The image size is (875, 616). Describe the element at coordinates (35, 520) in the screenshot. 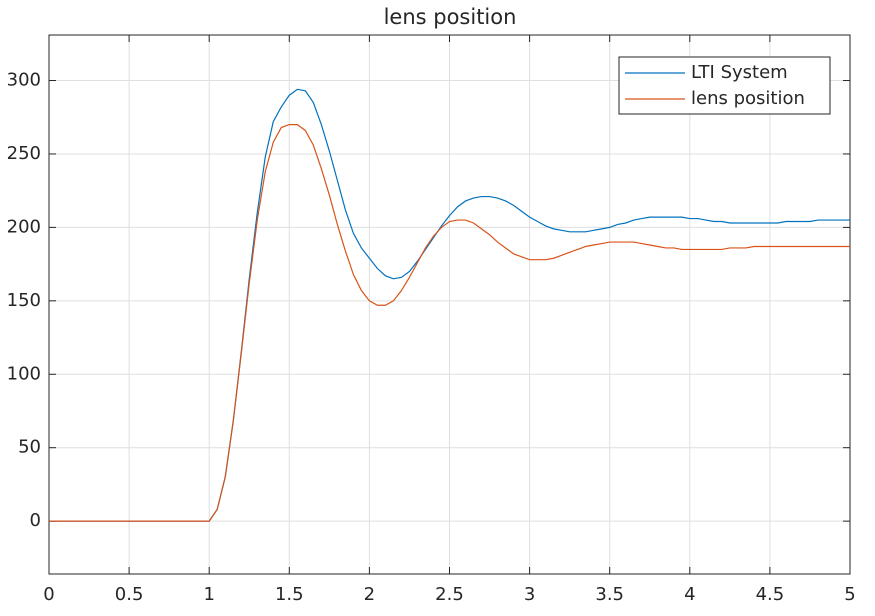

I see `y-tick-label: 0` at that location.